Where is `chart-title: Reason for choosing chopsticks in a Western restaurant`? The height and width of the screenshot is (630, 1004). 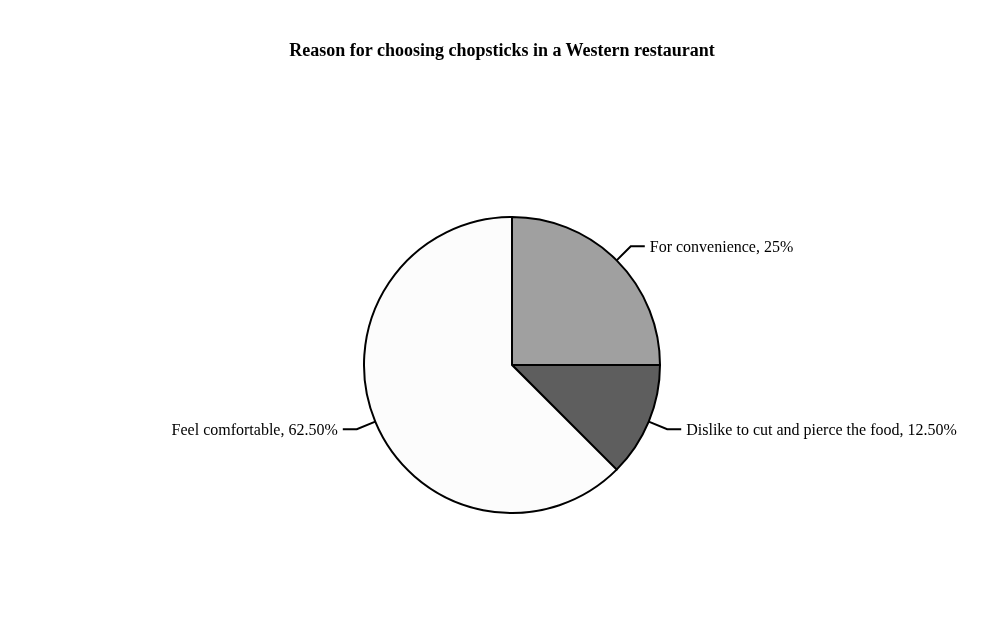
chart-title: Reason for choosing chopsticks in a Western restaurant is located at coordinates (502, 50).